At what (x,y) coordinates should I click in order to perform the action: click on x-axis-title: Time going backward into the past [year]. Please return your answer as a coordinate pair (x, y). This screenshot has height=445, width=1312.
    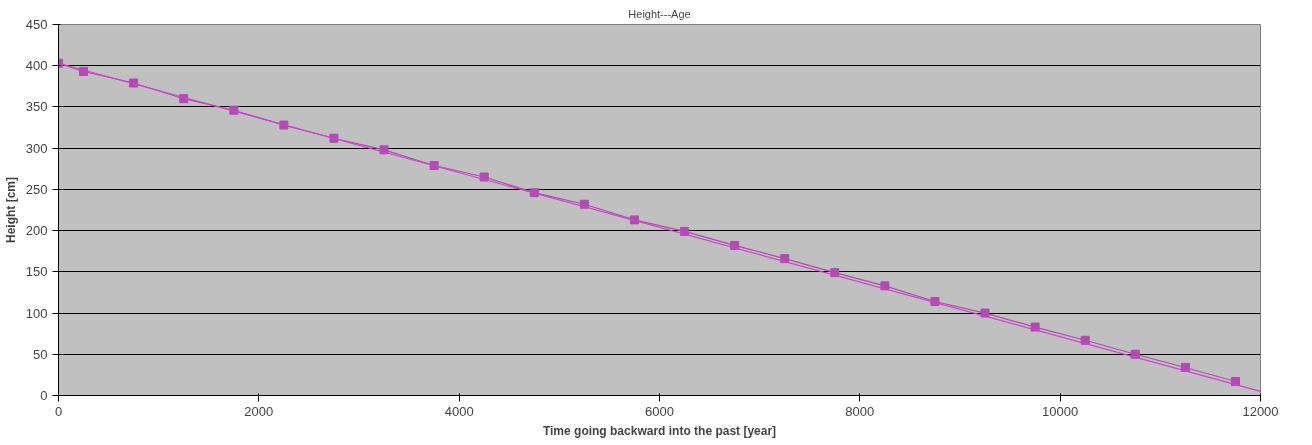
    Looking at the image, I should click on (659, 430).